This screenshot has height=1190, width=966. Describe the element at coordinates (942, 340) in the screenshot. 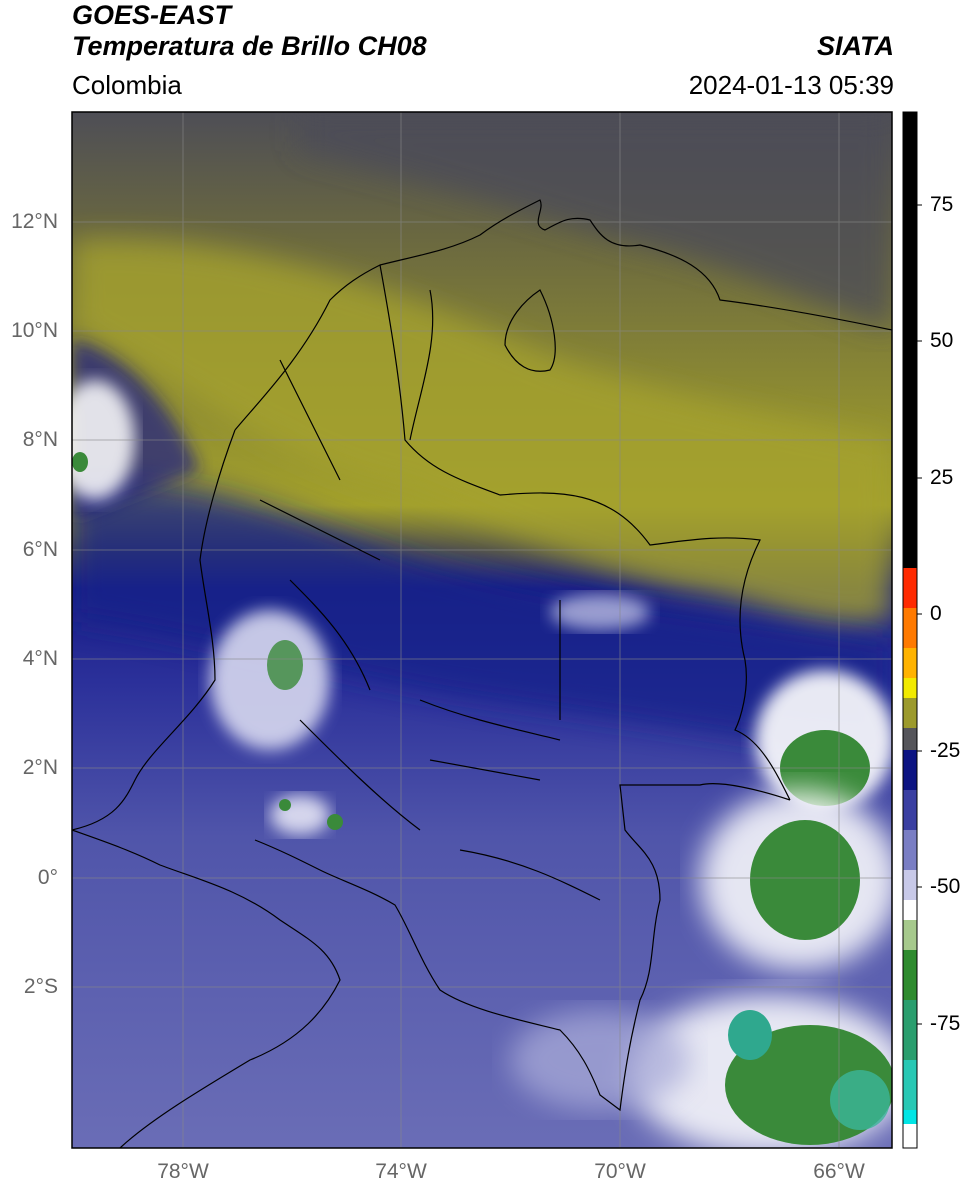

I see `colorbar-tick-label: 50` at that location.